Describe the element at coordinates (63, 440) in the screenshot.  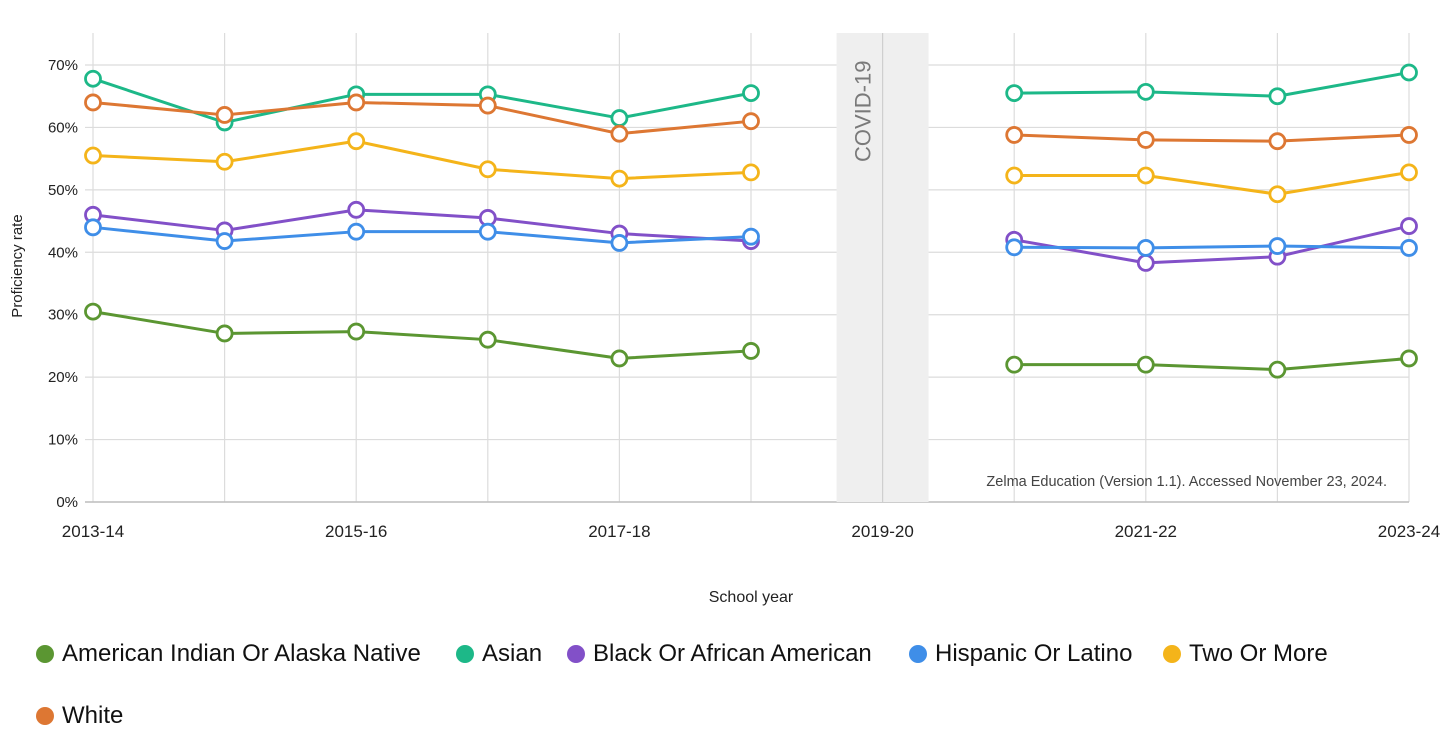
I see `y-tick-label: 10%` at that location.